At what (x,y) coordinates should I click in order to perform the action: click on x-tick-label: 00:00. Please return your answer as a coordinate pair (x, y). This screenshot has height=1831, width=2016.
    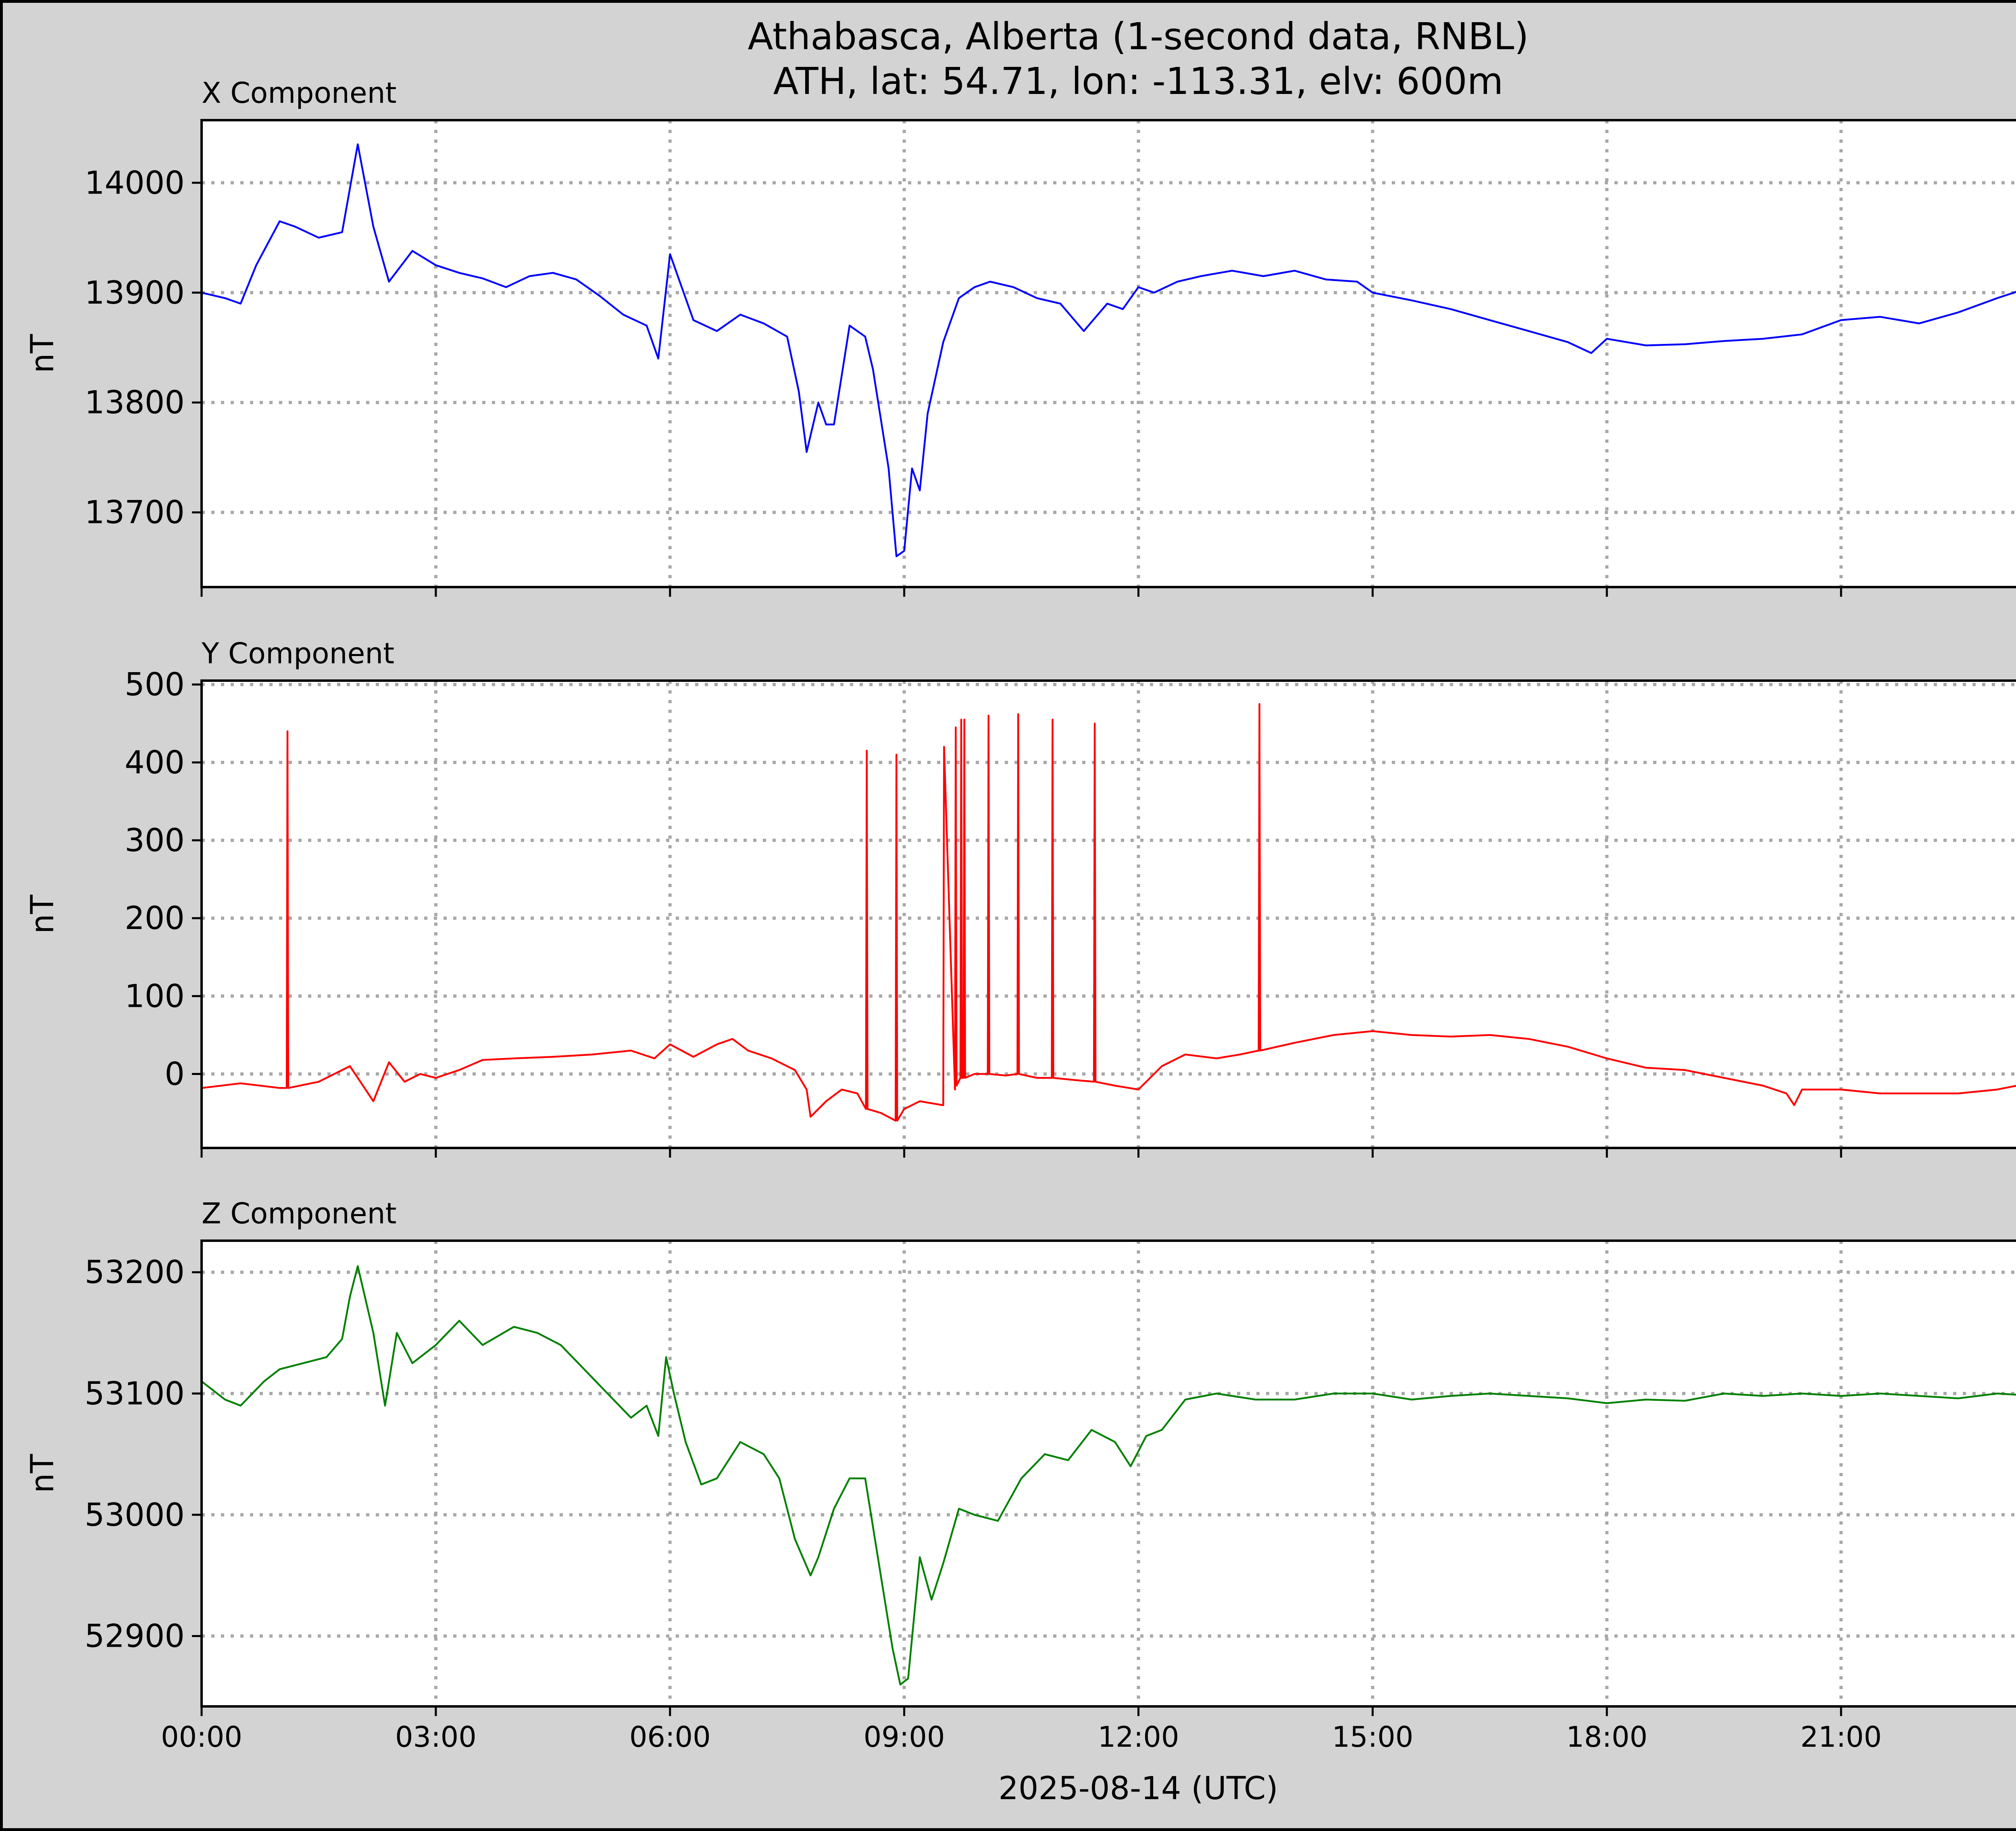
    Looking at the image, I should click on (201, 1737).